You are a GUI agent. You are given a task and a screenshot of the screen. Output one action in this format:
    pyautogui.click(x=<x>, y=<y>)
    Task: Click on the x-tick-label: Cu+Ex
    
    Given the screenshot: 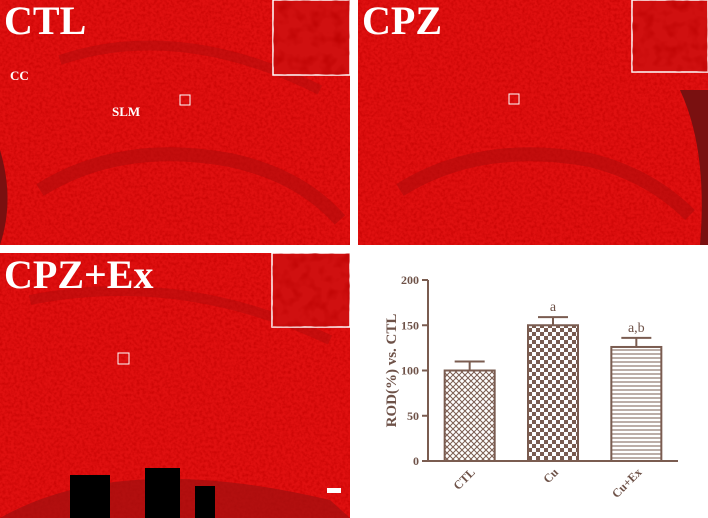 What is the action you would take?
    pyautogui.click(x=626, y=482)
    